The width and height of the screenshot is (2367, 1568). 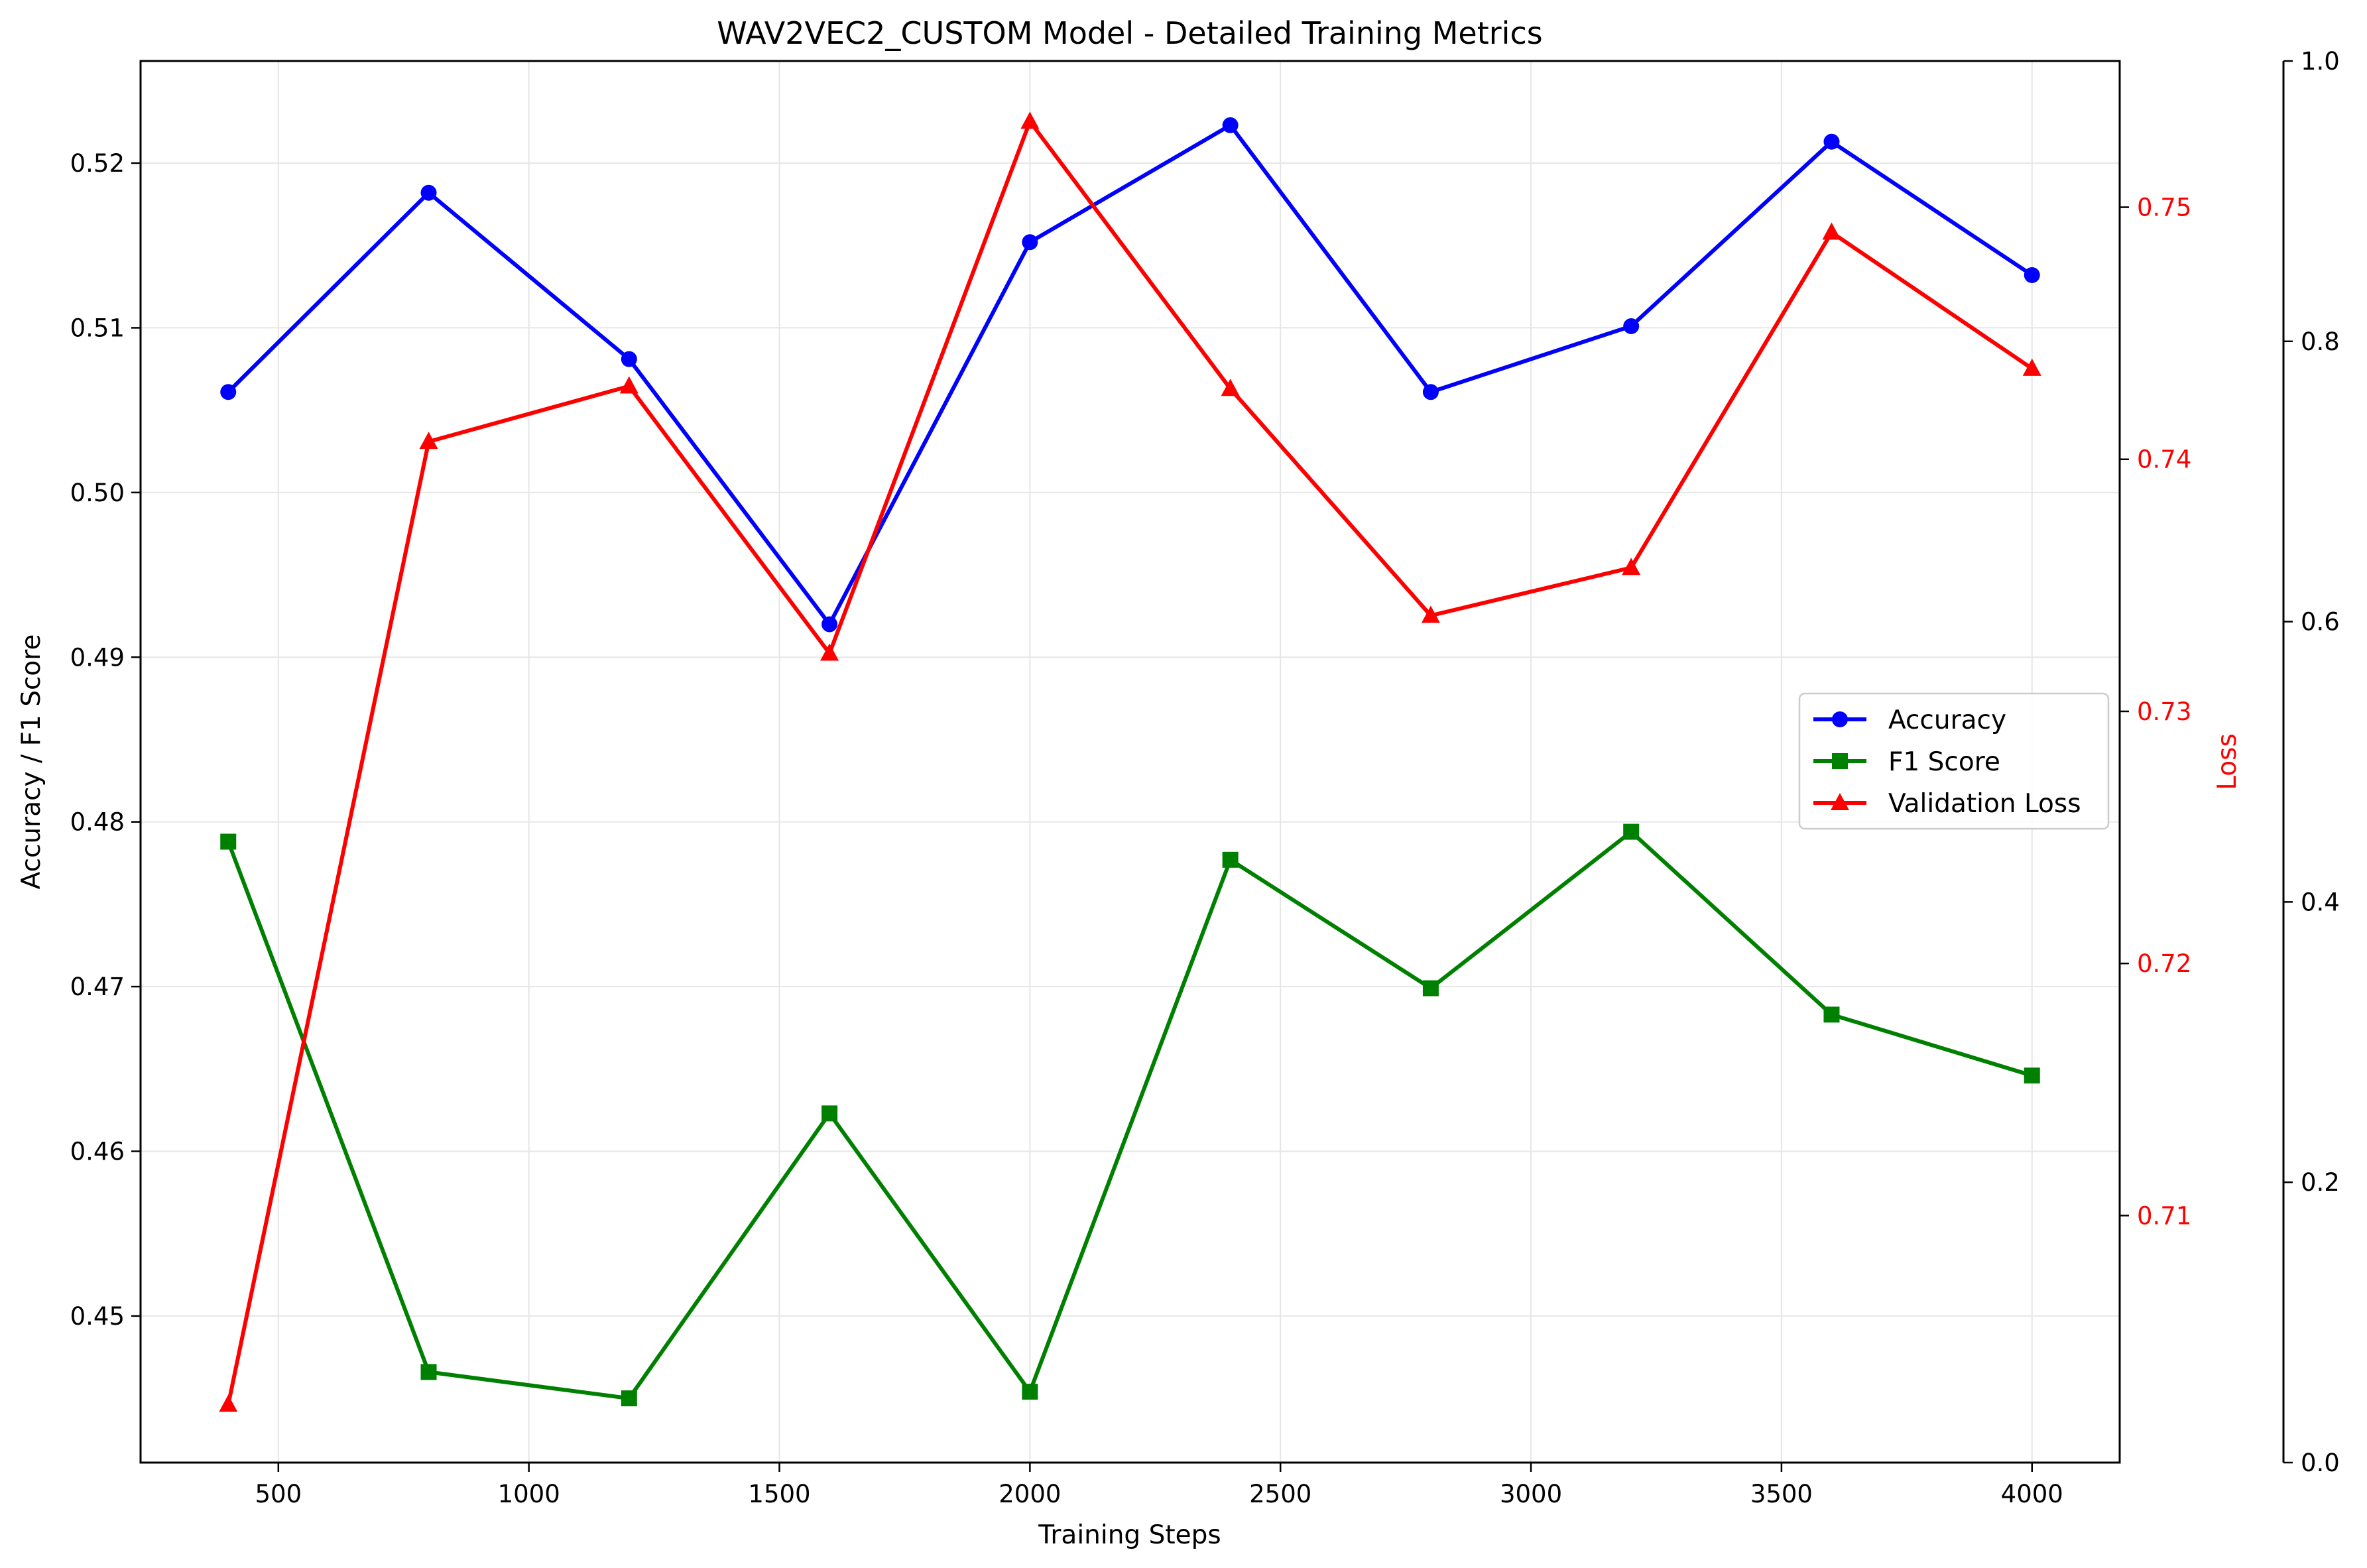 What do you see at coordinates (2320, 902) in the screenshot?
I see `y-extra-tick-label: 0.4` at bounding box center [2320, 902].